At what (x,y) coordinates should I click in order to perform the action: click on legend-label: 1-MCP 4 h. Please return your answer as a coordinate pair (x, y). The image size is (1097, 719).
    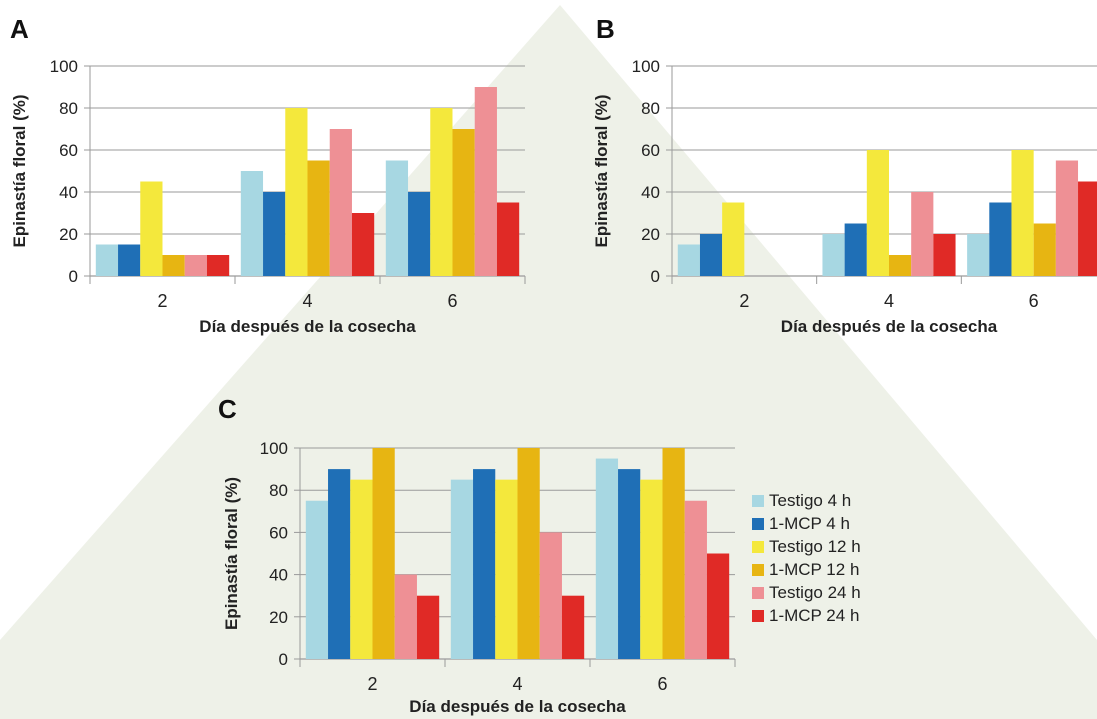
    Looking at the image, I should click on (809, 523).